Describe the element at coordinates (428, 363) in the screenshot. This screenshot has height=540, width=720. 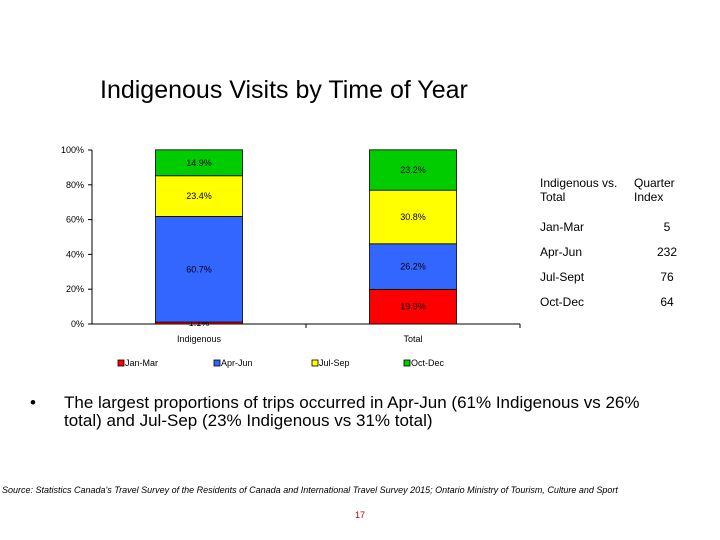
I see `legend-label: Oct-Dec` at that location.